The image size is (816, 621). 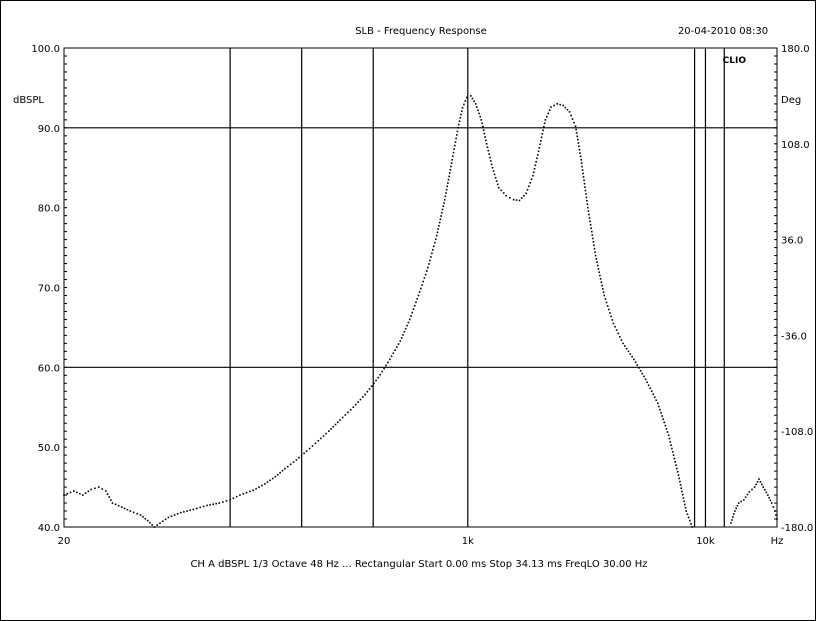 I want to click on y2-tick-label: 180.0, so click(x=795, y=49).